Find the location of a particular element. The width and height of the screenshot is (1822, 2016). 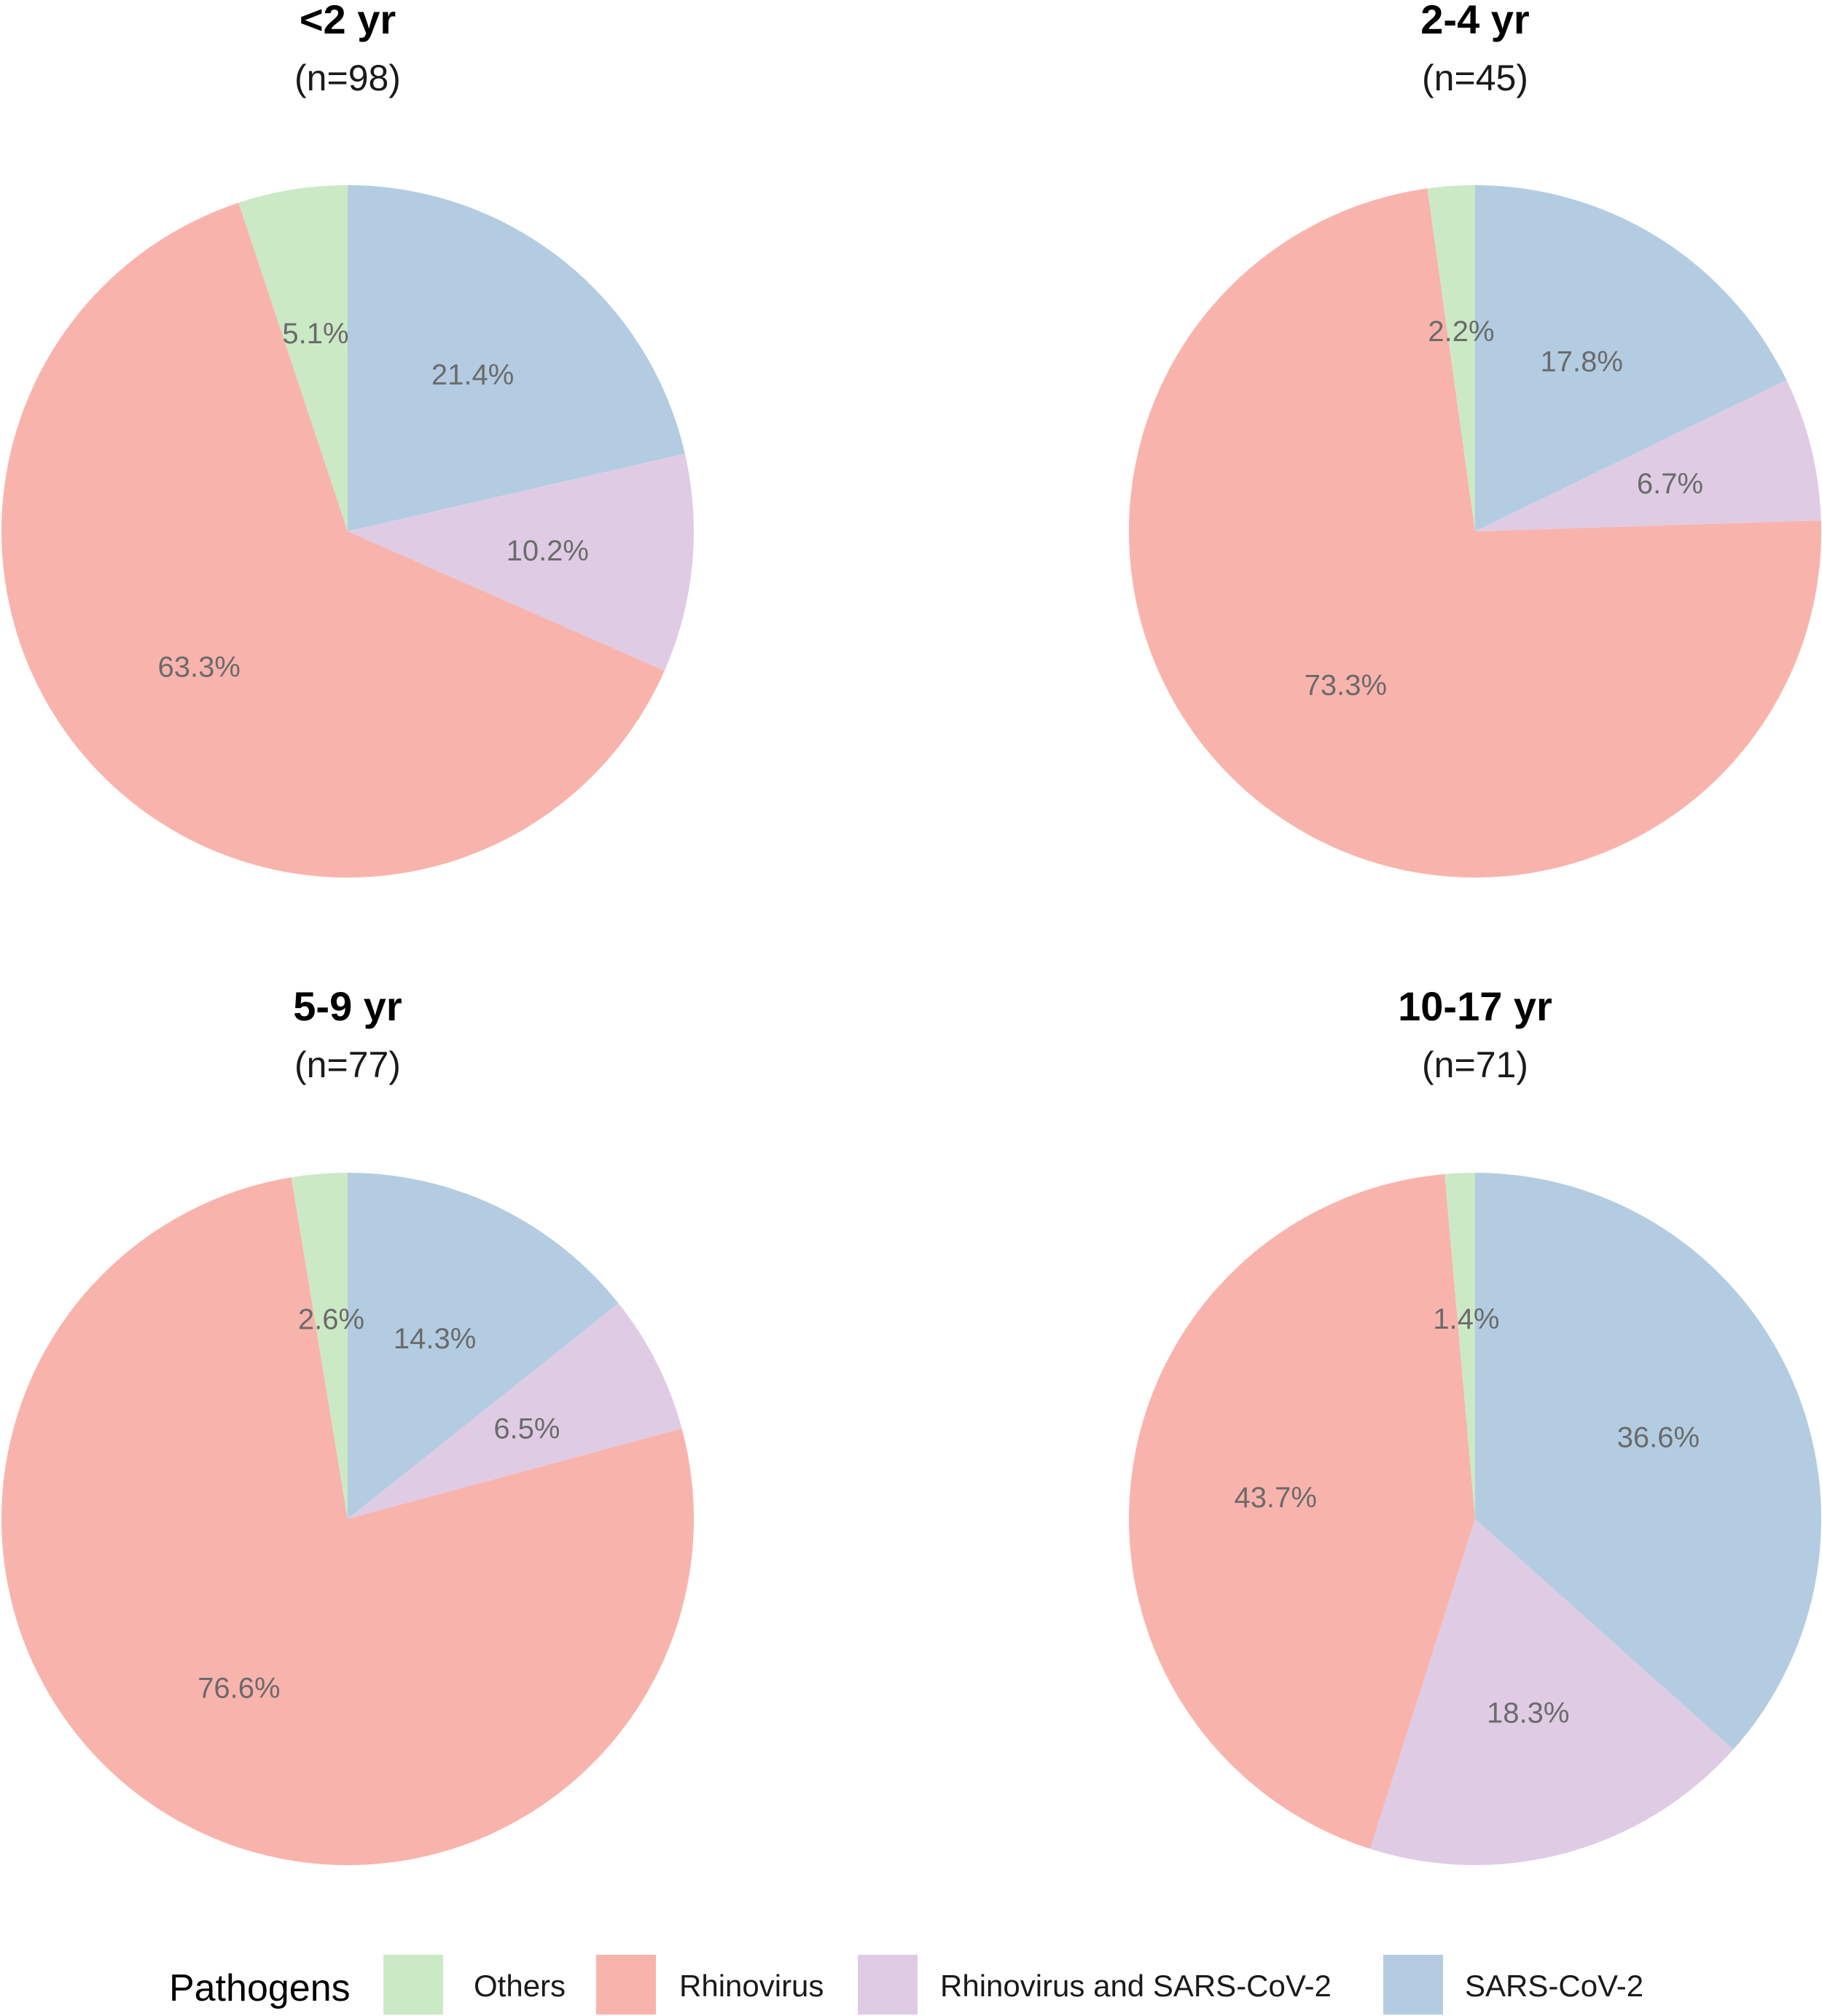

slice-label-sars-cov-2: 14.3% is located at coordinates (435, 1339).